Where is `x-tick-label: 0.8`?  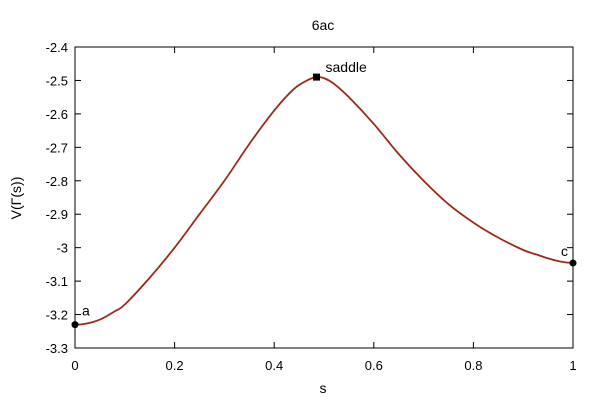 x-tick-label: 0.8 is located at coordinates (473, 365).